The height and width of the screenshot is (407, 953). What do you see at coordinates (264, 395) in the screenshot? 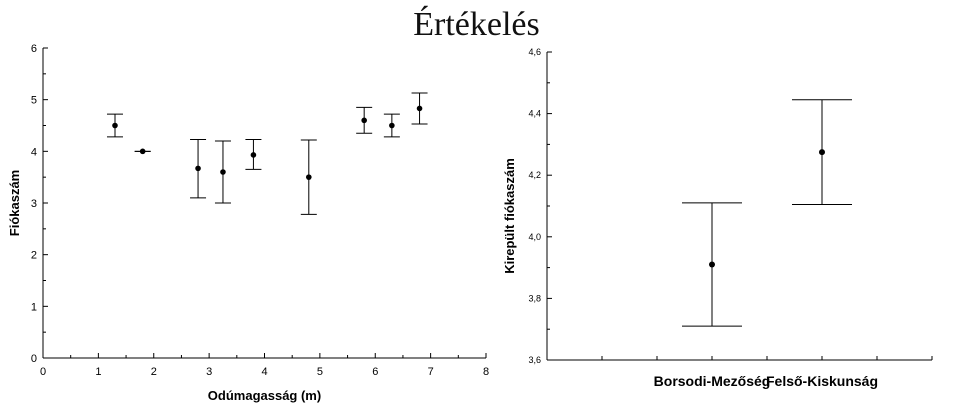
I see `left-x-axis-label: Odúmagasság (m)` at bounding box center [264, 395].